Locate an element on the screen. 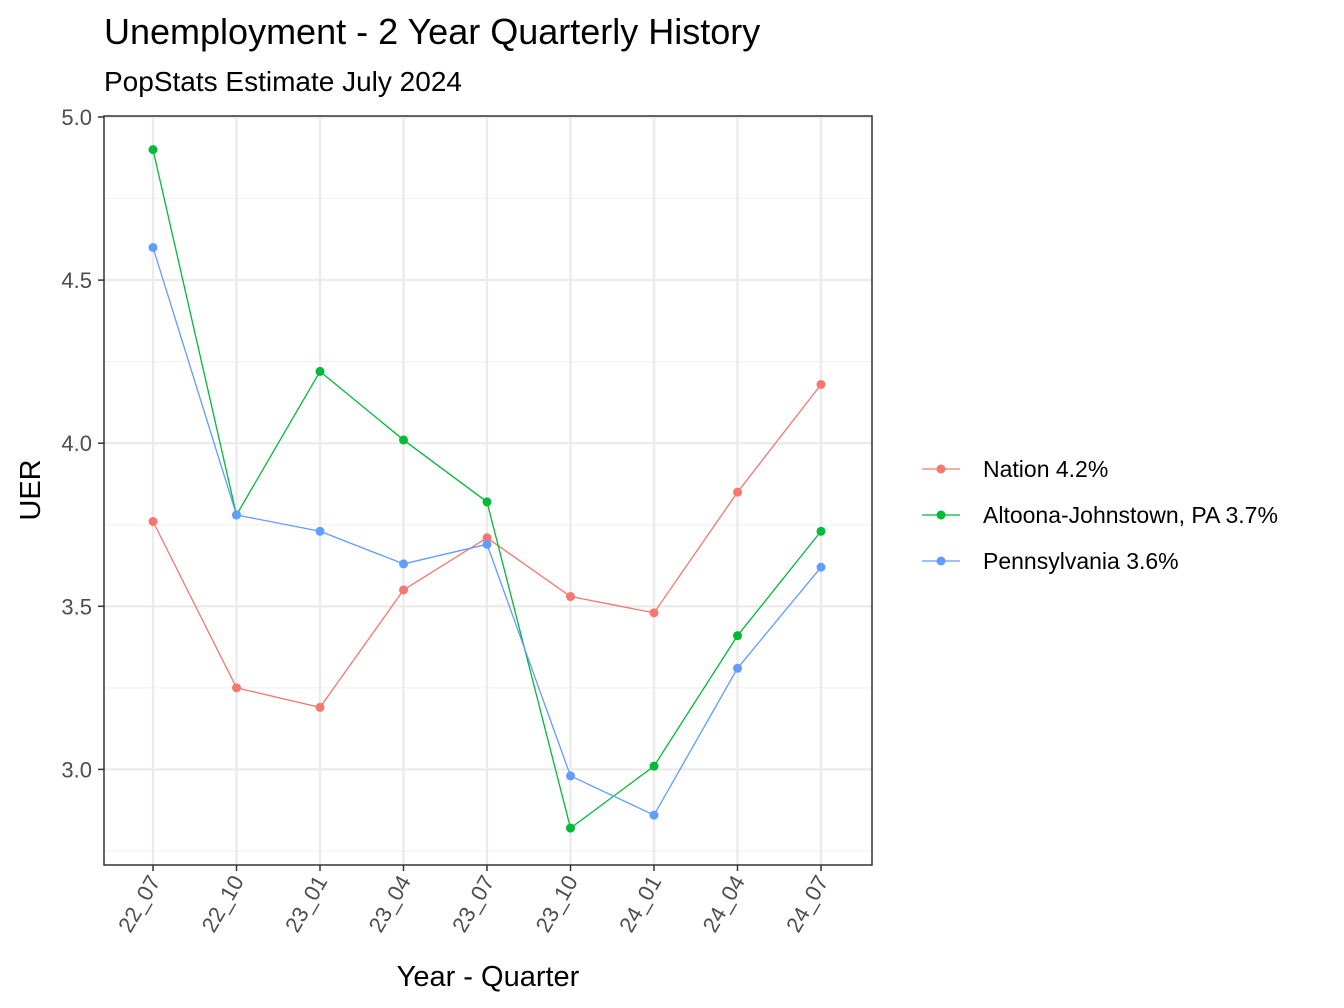 This screenshot has height=1008, width=1344. x-tick-label: 23_10 is located at coordinates (557, 903).